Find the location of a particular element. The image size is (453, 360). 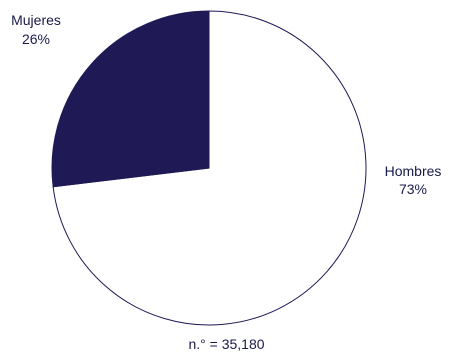

sample-size-note: n.° = 35,180 is located at coordinates (226, 344).